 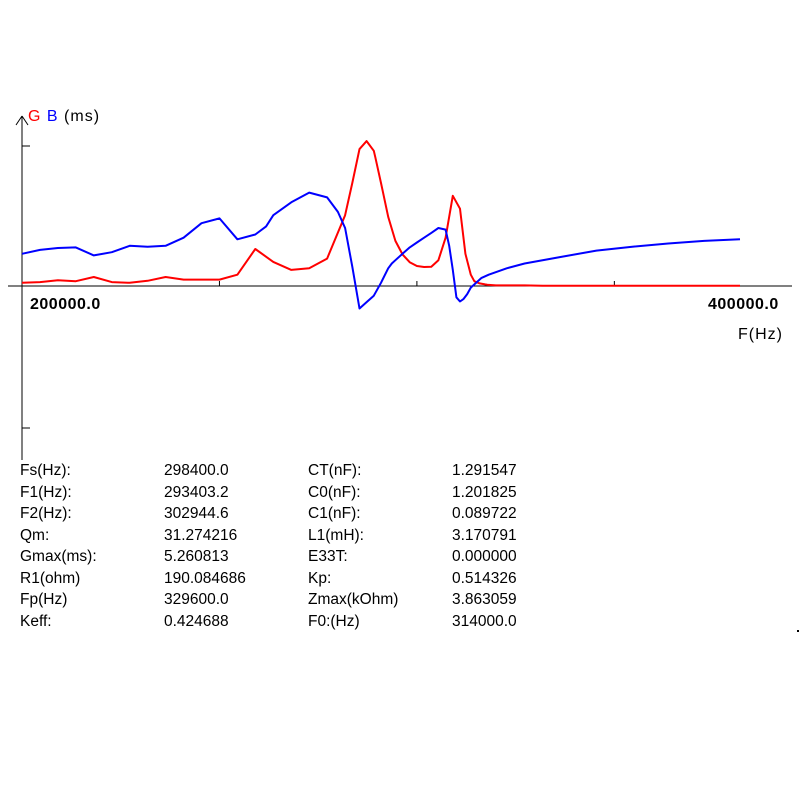 I want to click on y-axis-arrow-right, so click(x=25, y=120).